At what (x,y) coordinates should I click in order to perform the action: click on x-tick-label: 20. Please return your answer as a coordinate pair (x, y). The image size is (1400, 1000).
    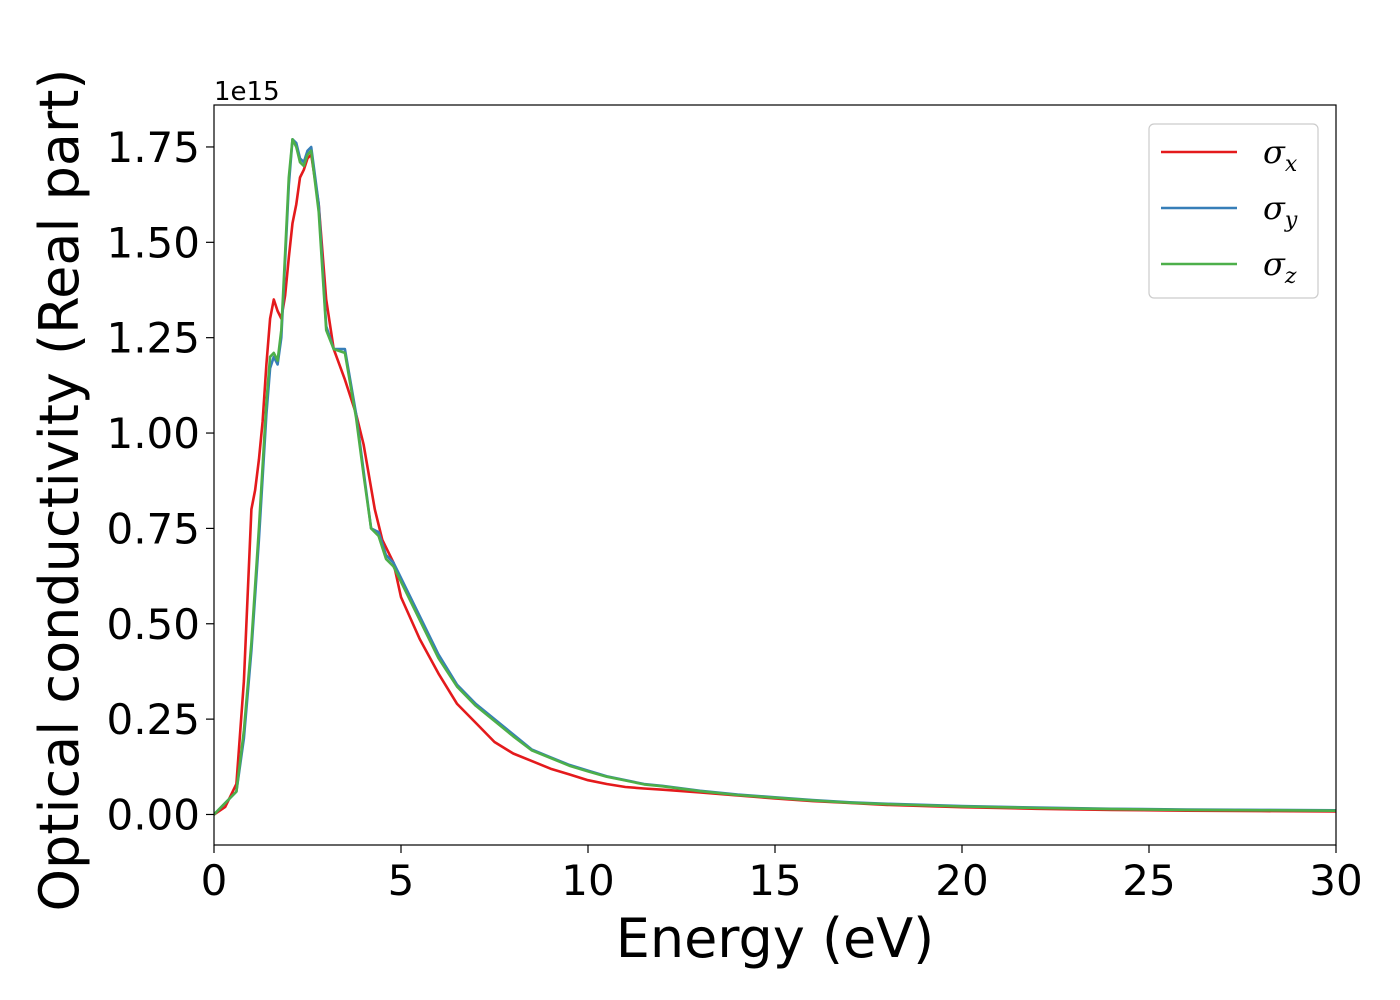
    Looking at the image, I should click on (961, 880).